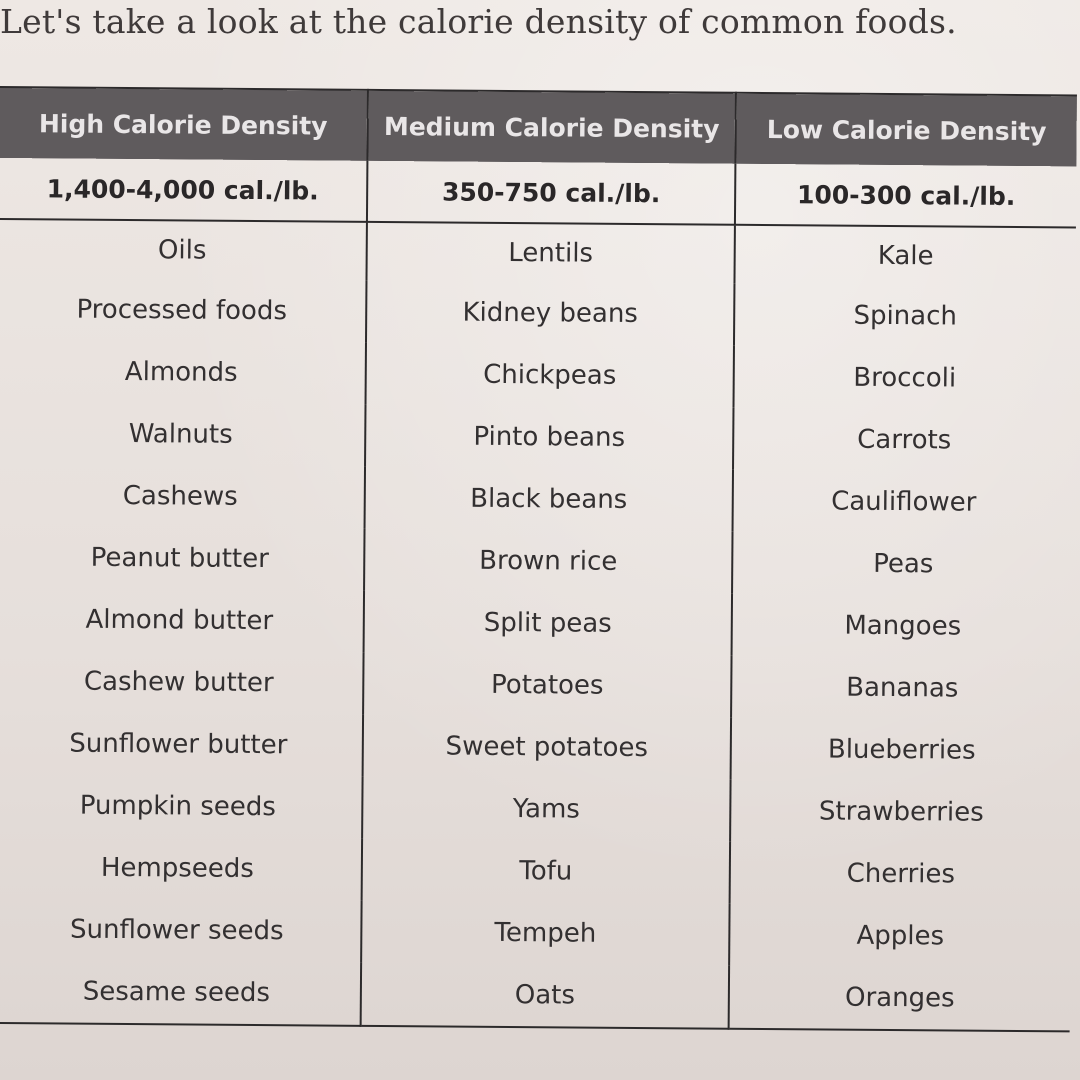  Describe the element at coordinates (551, 192) in the screenshot. I see `range-medium: 350-750 cal./lb.` at that location.